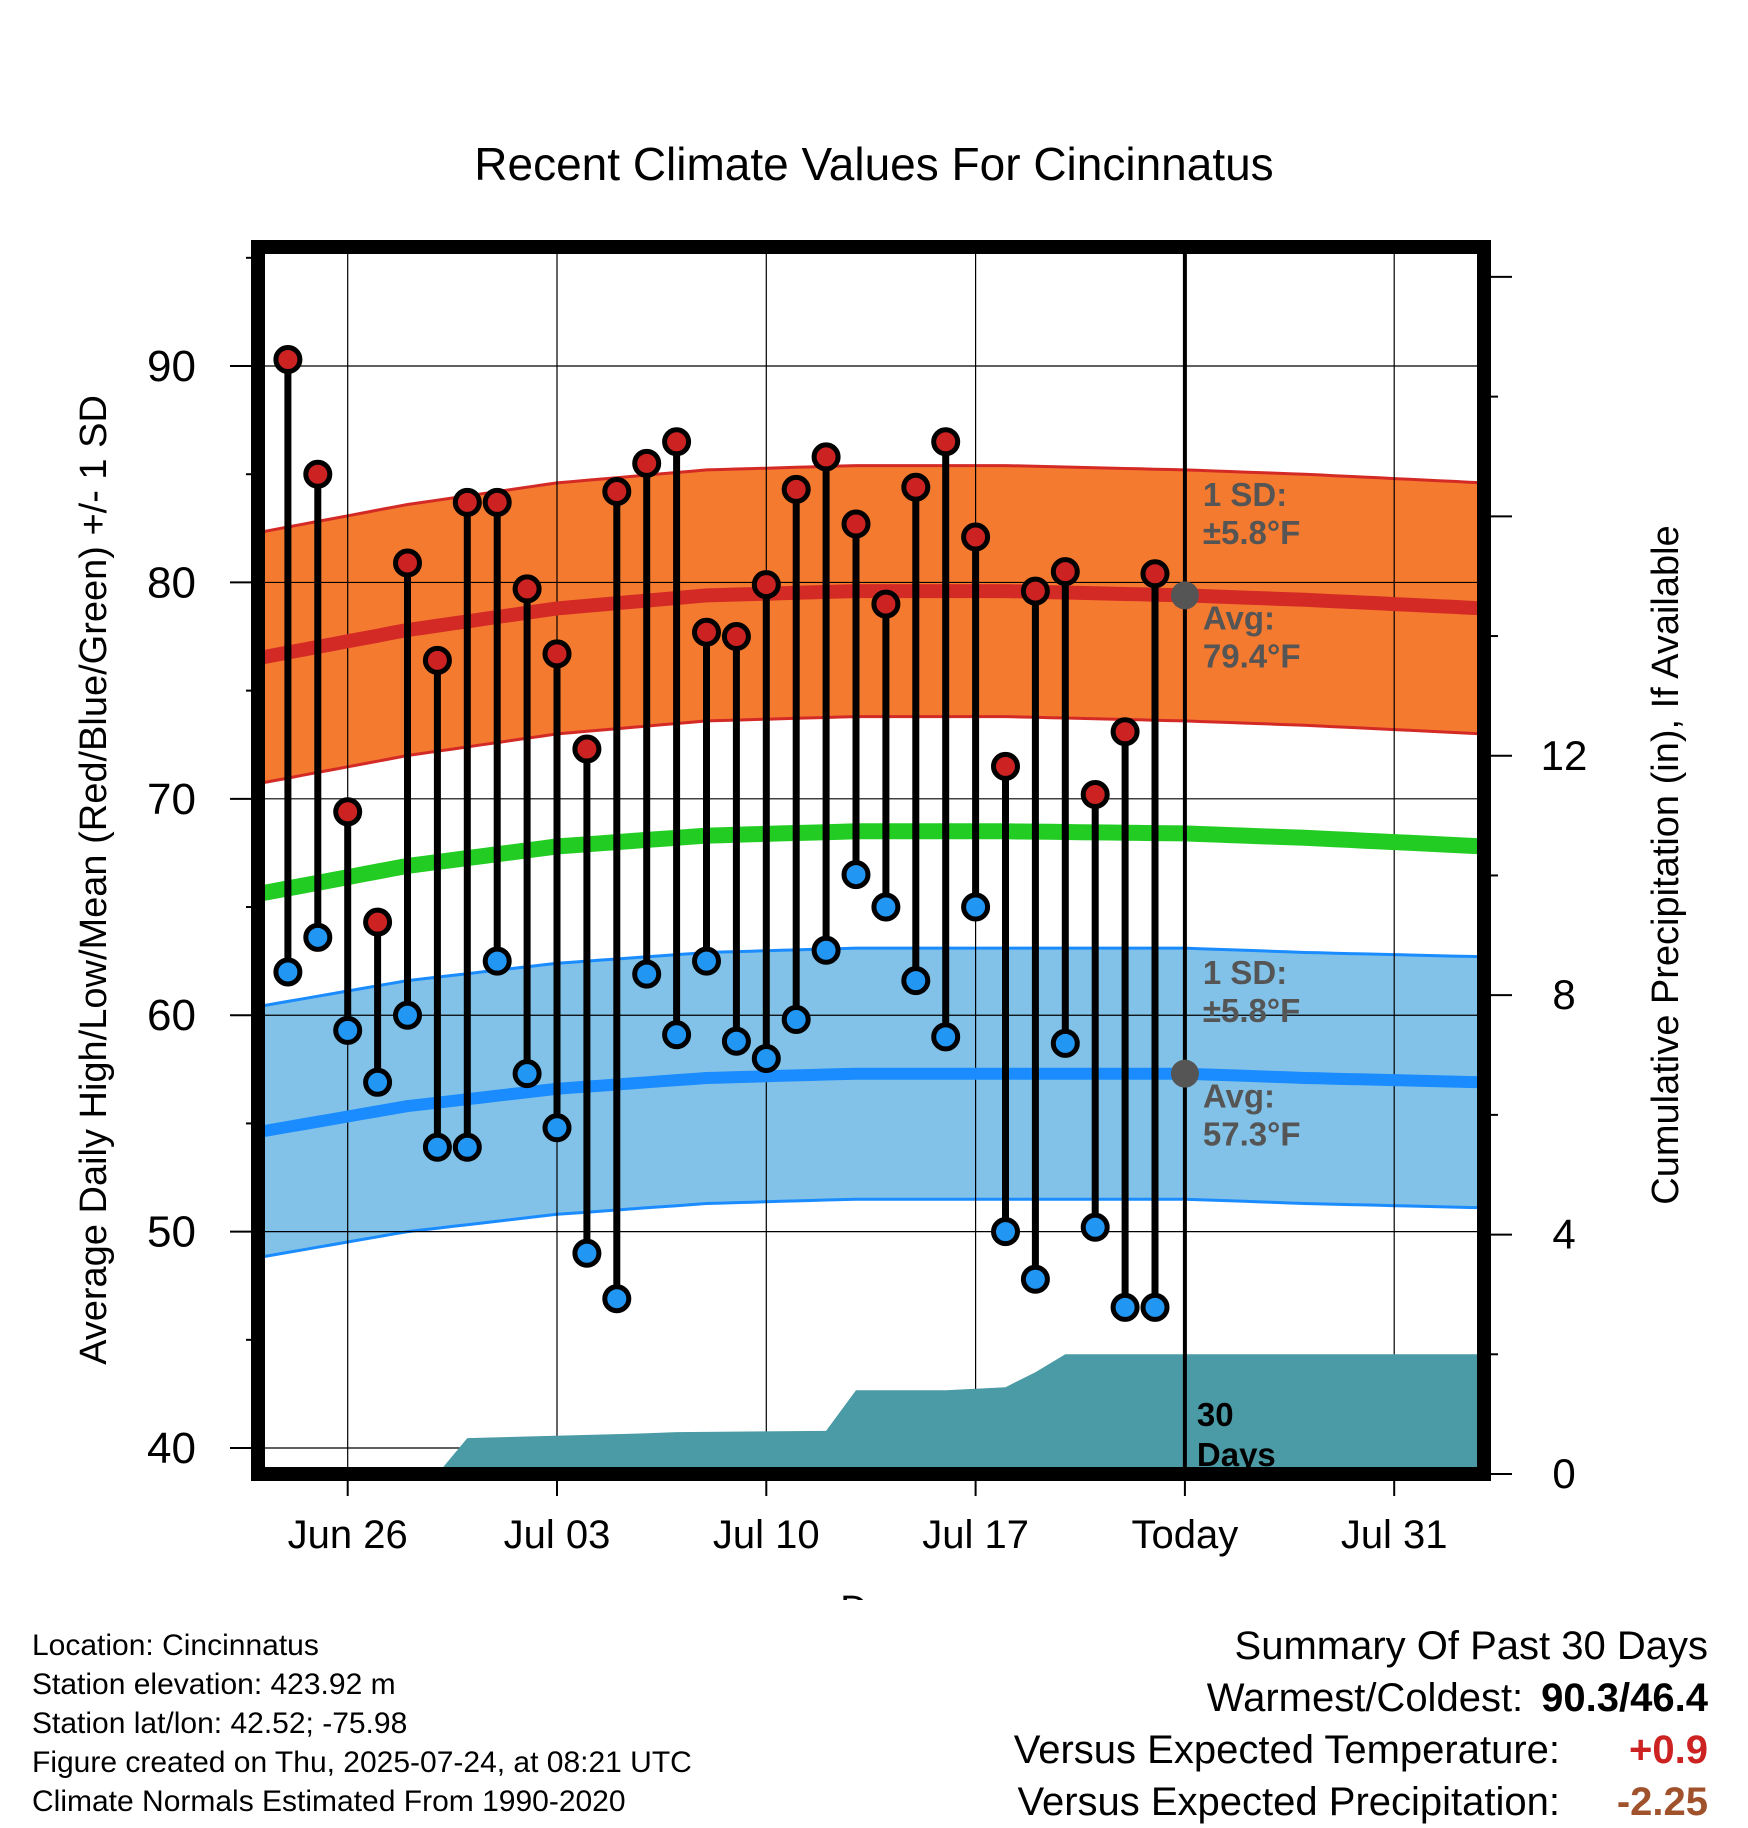 The height and width of the screenshot is (1828, 1748). What do you see at coordinates (1563, 1234) in the screenshot?
I see `y2-tick-label: 4` at bounding box center [1563, 1234].